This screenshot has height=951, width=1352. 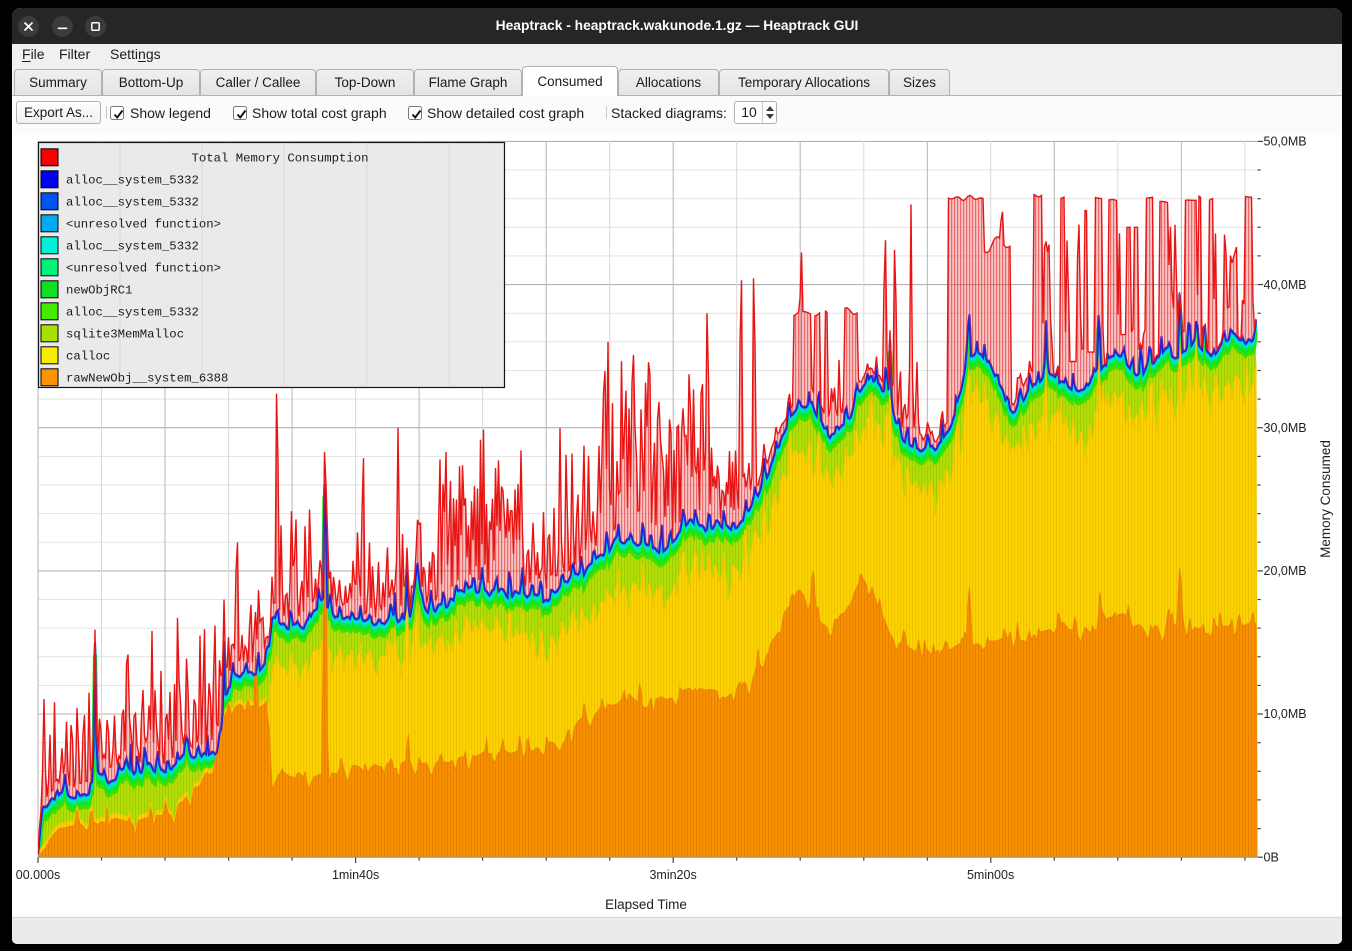 What do you see at coordinates (1285, 142) in the screenshot?
I see `svg-text: 50,0MB` at bounding box center [1285, 142].